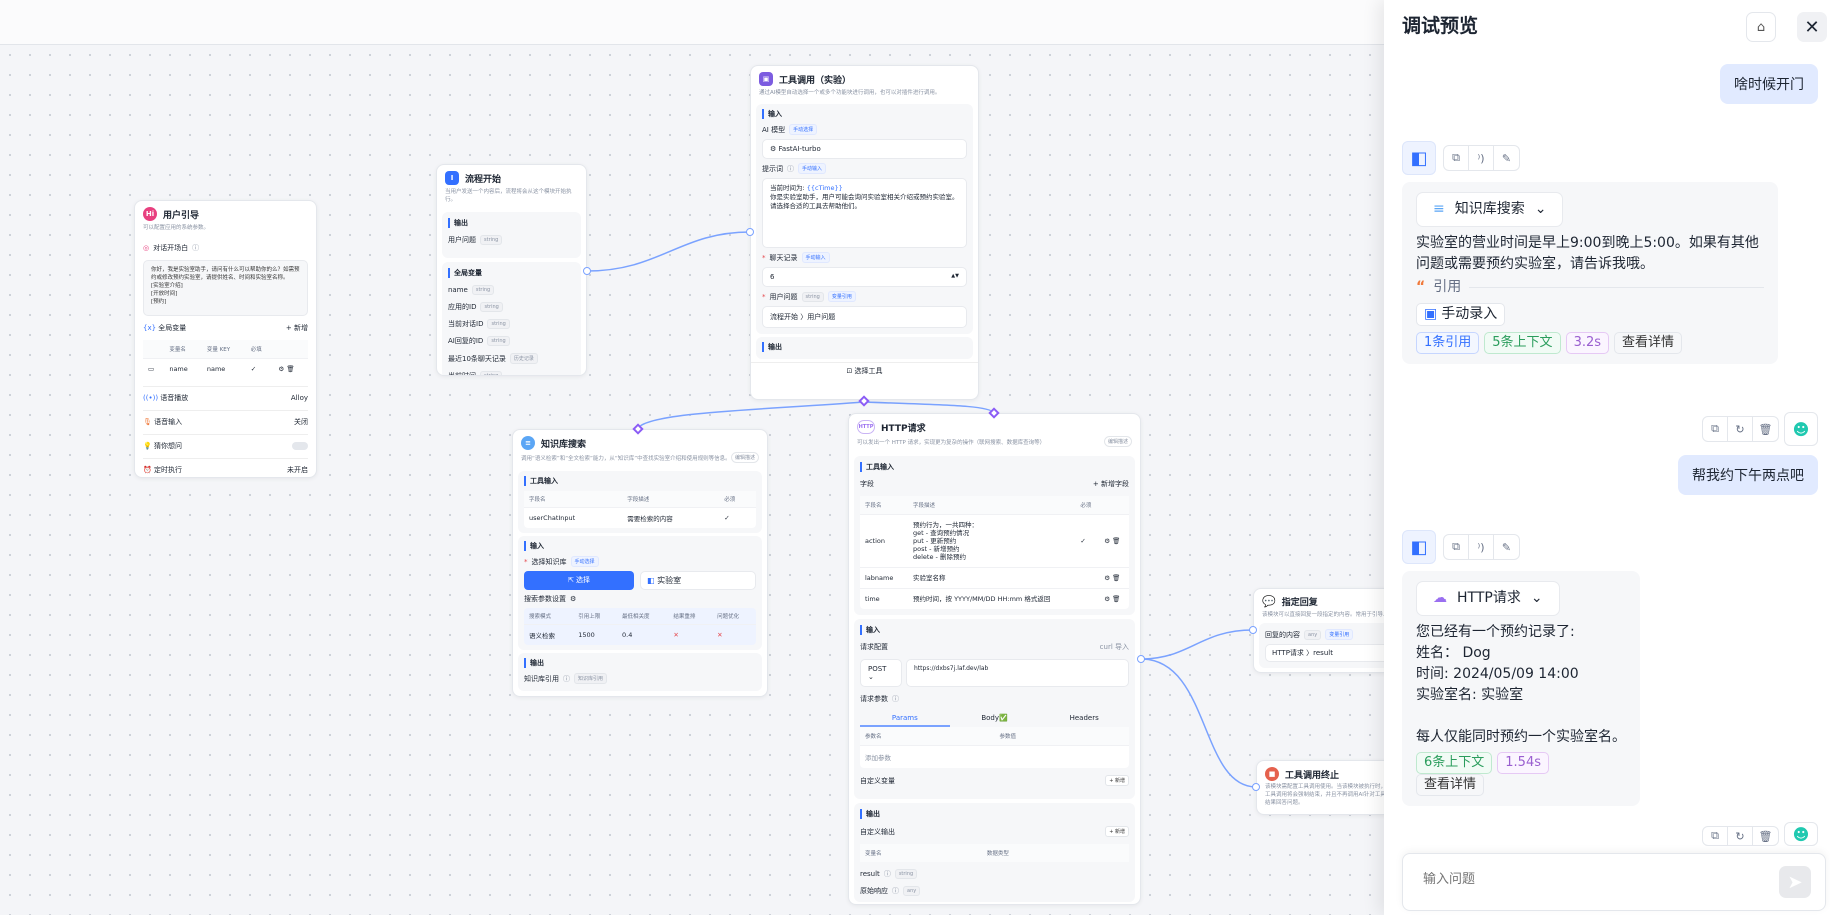 The height and width of the screenshot is (915, 1830). Describe the element at coordinates (1490, 209) in the screenshot. I see `module-dropdown: ≡ 知识库搜索 ⌄` at that location.